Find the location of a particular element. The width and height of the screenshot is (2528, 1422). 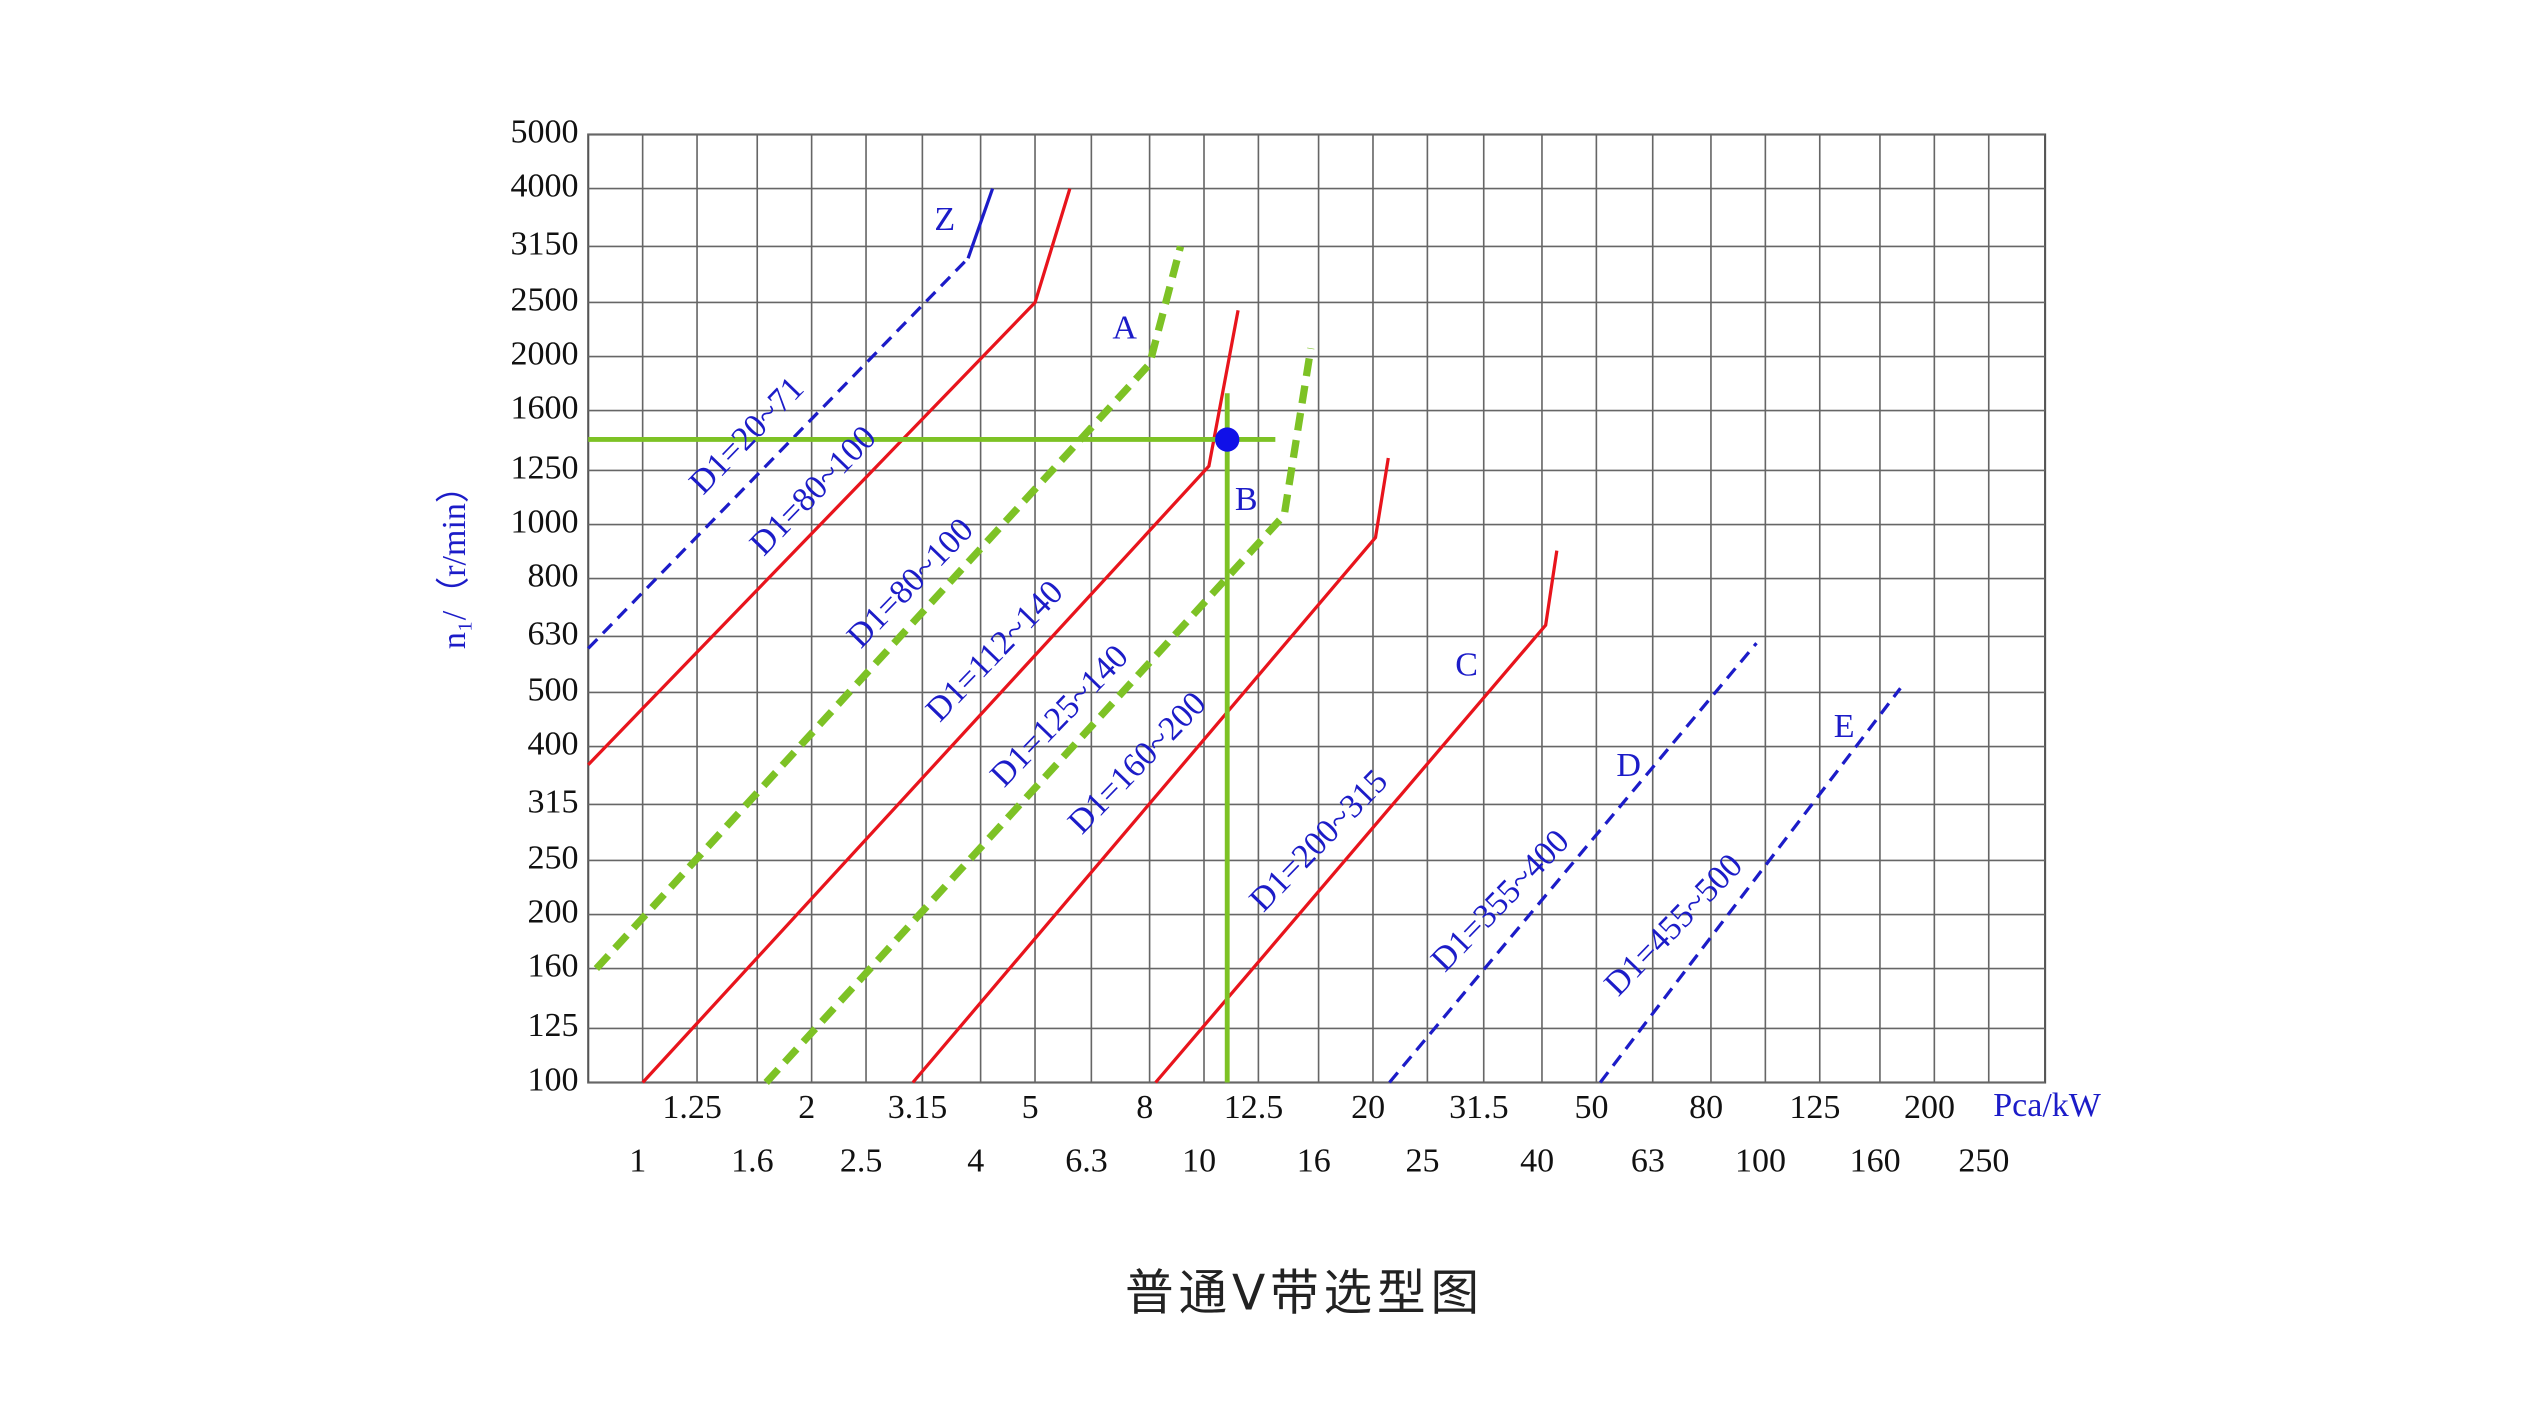

y-tick-label: 160 is located at coordinates (552, 965).